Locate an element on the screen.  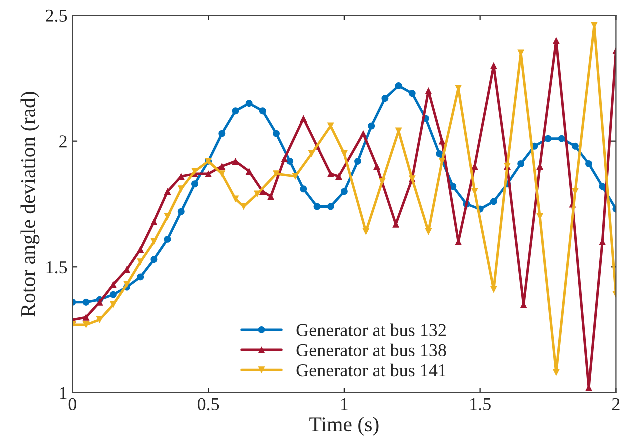
y-tick-label: 2 is located at coordinates (63, 142).